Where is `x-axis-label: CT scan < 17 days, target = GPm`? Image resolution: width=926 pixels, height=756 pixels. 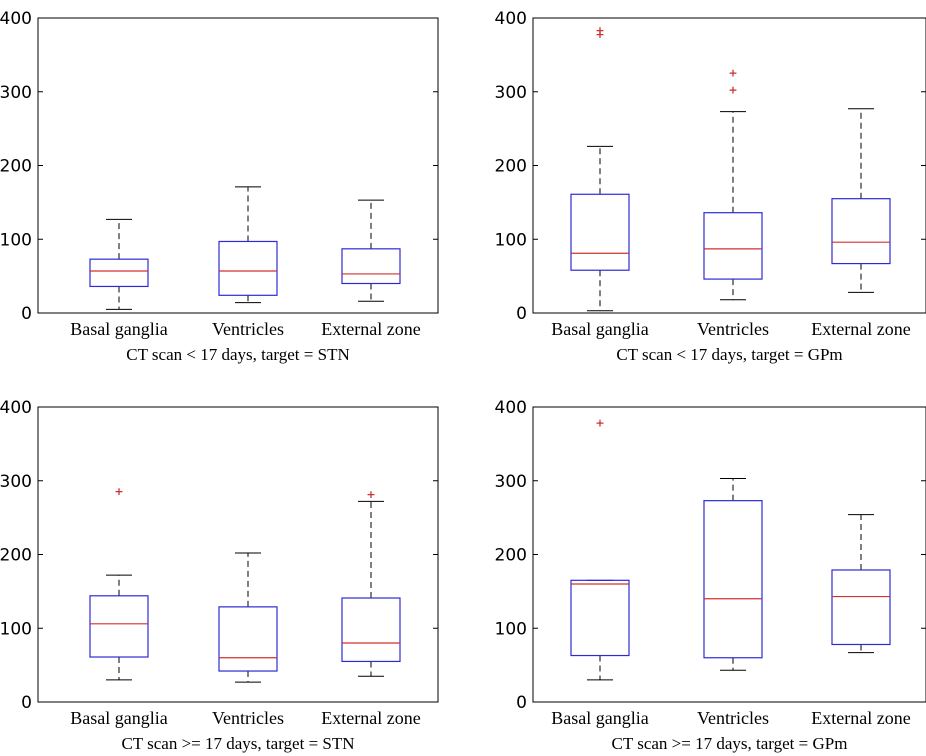 x-axis-label: CT scan < 17 days, target = GPm is located at coordinates (729, 354).